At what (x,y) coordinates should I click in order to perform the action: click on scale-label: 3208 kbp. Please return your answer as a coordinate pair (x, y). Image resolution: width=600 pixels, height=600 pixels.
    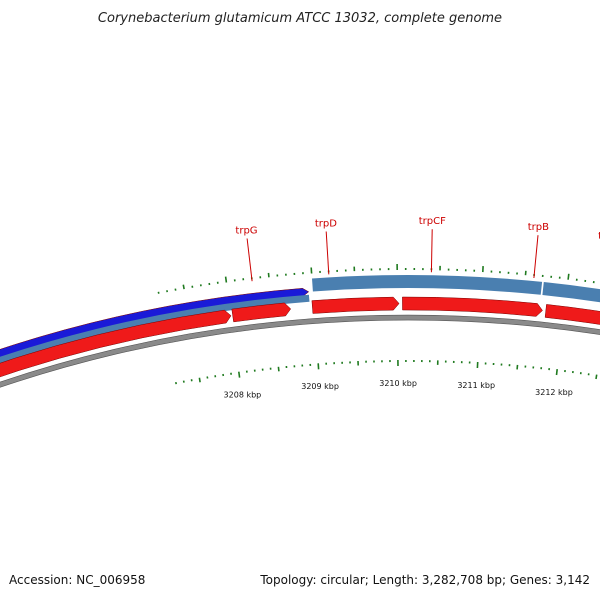
    Looking at the image, I should click on (243, 394).